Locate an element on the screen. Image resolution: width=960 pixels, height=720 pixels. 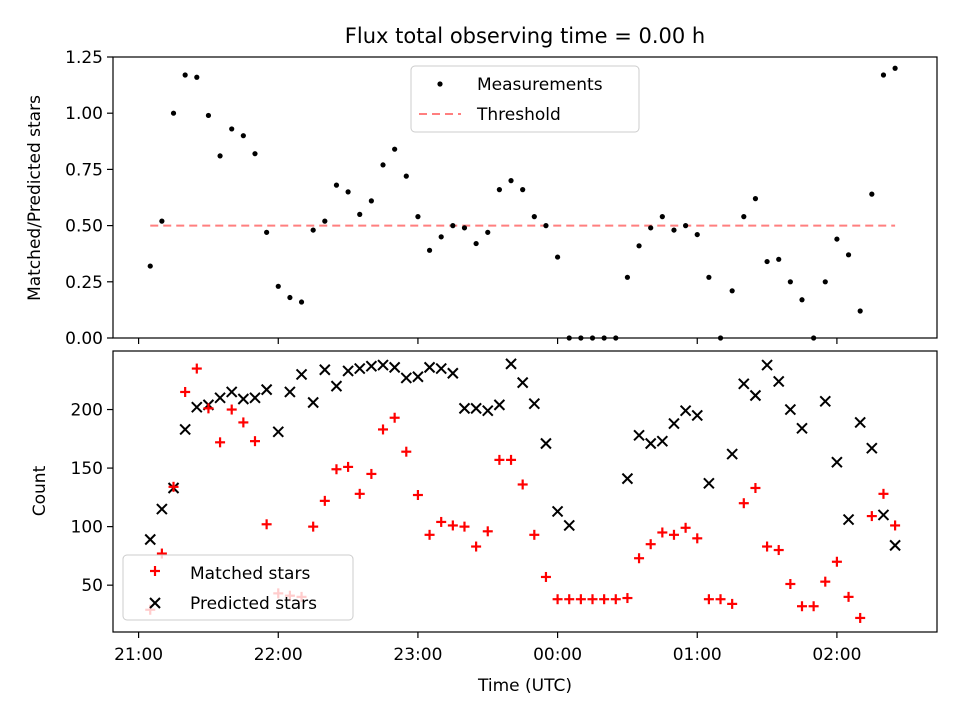
top-y-tick-label: 0.00 is located at coordinates (84, 339).